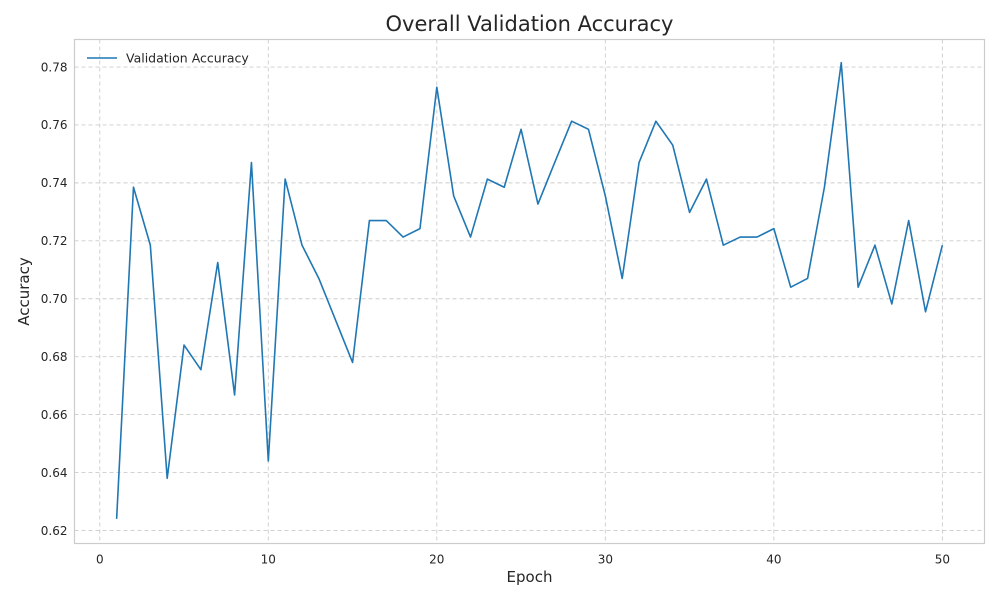  What do you see at coordinates (773, 560) in the screenshot?
I see `x-tick-label: 40` at bounding box center [773, 560].